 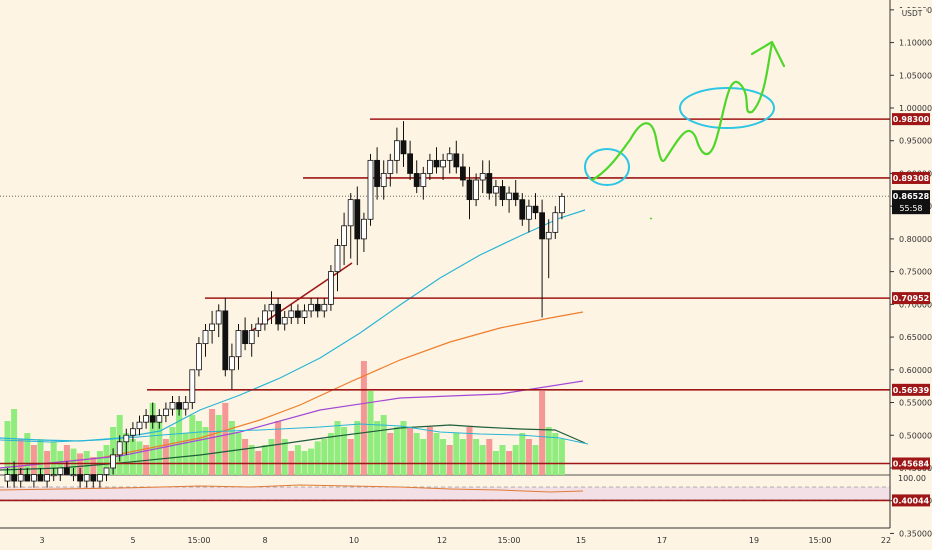 What do you see at coordinates (915, 43) in the screenshot?
I see `y-tick-label: 1.10000` at bounding box center [915, 43].